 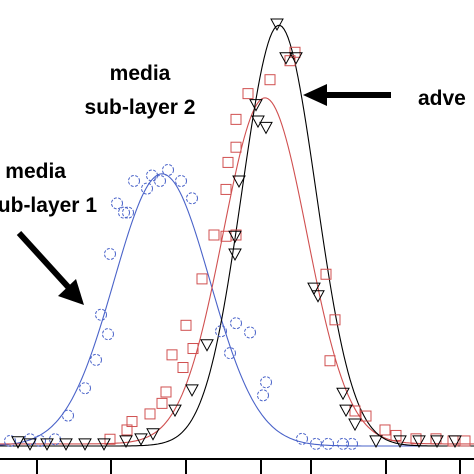 I want to click on annotation-label-sub-layer-2-line-1: media, so click(x=140, y=73).